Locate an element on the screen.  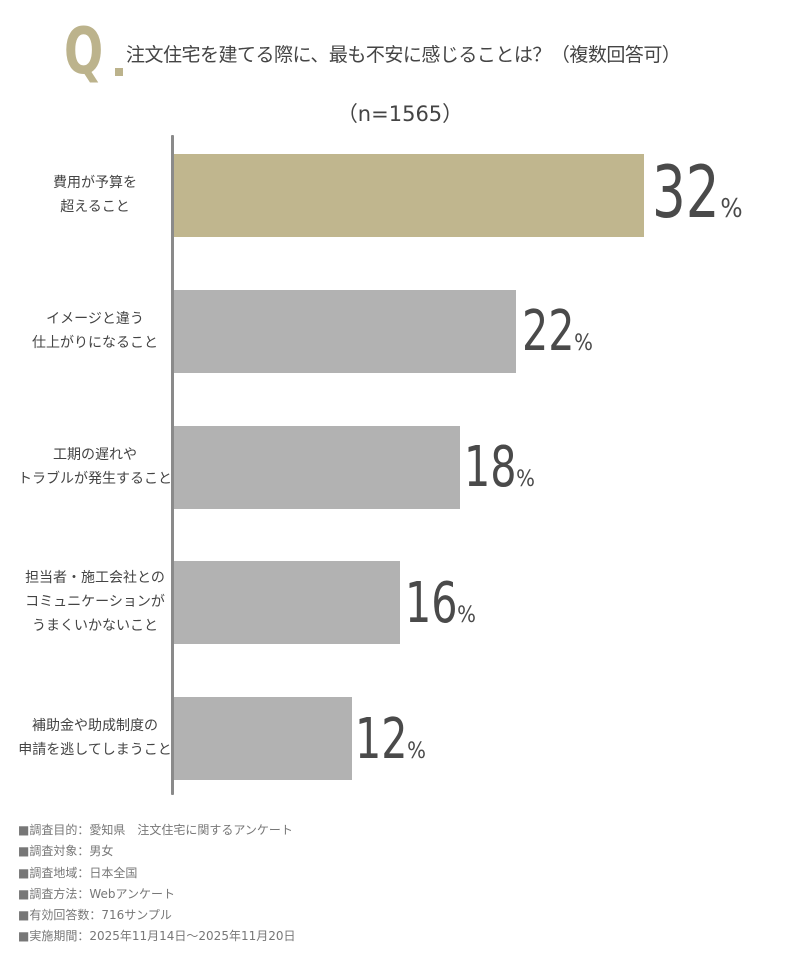
category-label: 費用が予算を 超えること is located at coordinates (95, 195).